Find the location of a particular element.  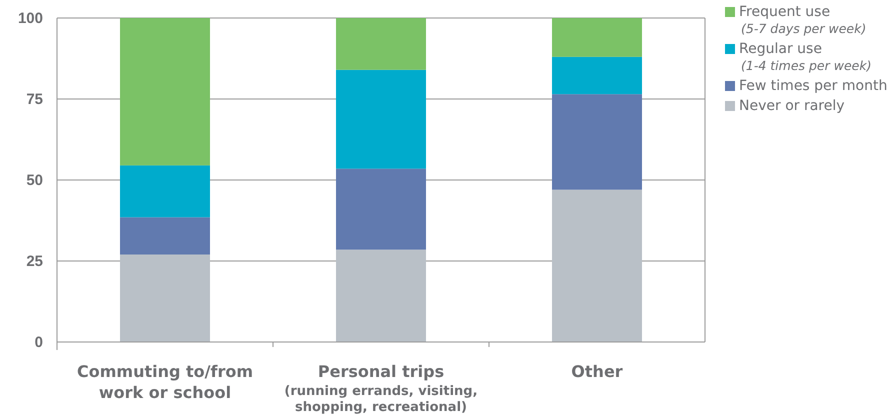

y-tick-label: 0 is located at coordinates (38, 342).